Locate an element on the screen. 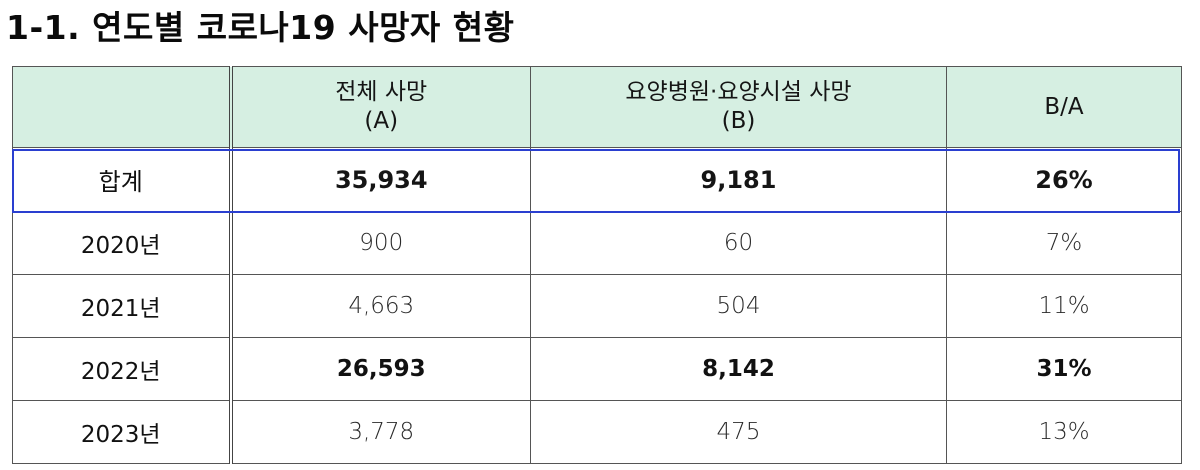  care-deaths-cell: 60 is located at coordinates (738, 243).